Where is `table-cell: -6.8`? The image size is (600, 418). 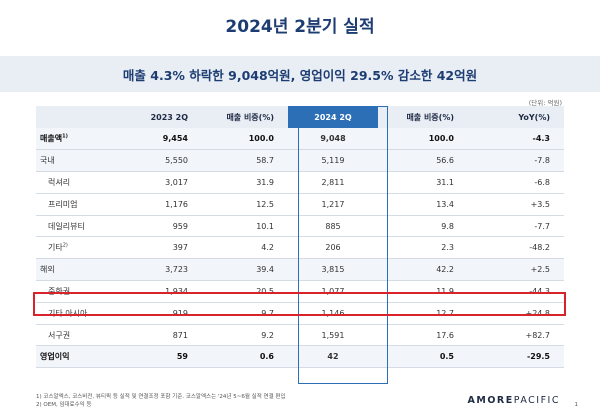 table-cell: -6.8 is located at coordinates (516, 182).